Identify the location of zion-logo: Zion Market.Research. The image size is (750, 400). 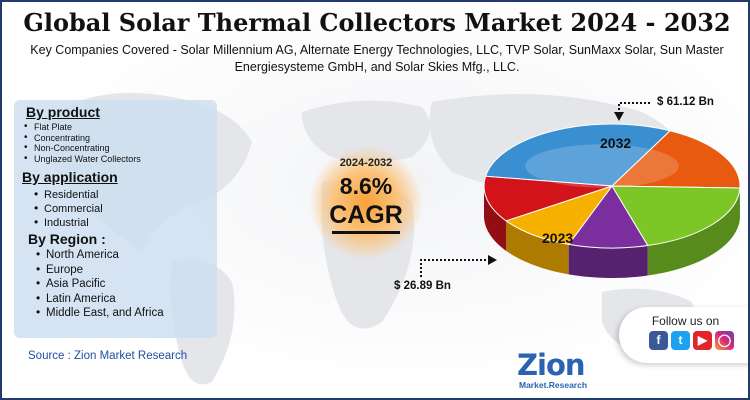
(557, 372).